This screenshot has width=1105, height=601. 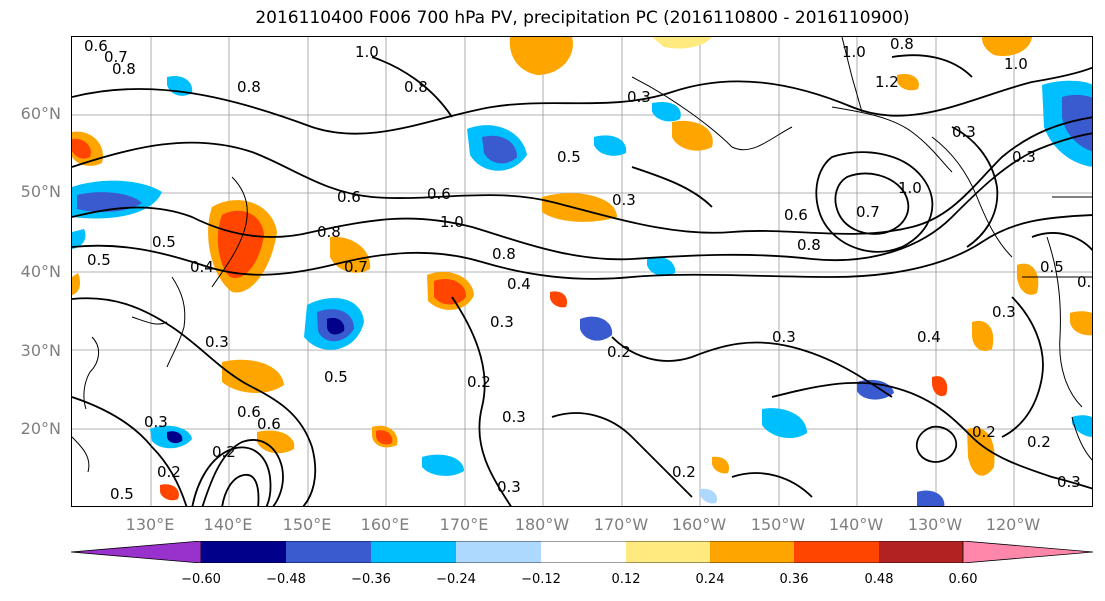 I want to click on colorbar-tick: 0.24, so click(x=710, y=579).